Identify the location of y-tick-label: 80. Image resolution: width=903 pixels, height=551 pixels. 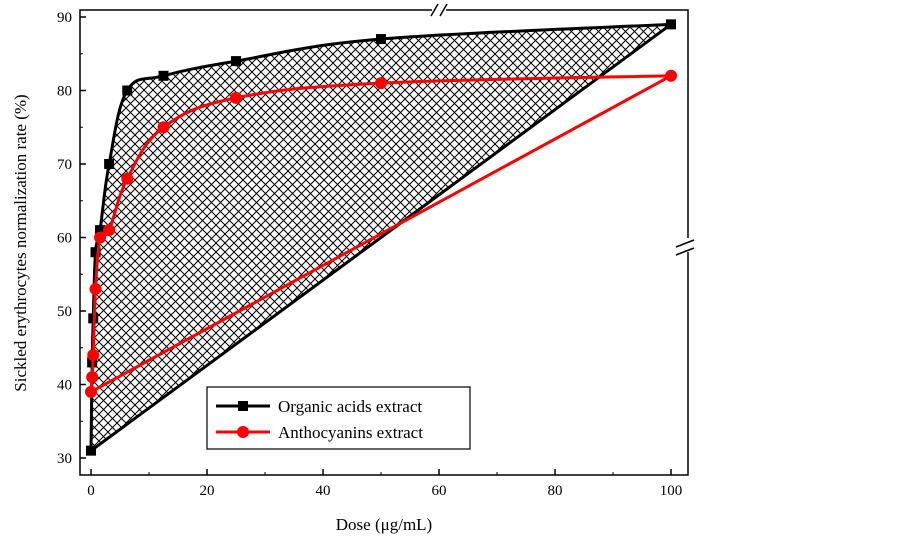
(64, 92).